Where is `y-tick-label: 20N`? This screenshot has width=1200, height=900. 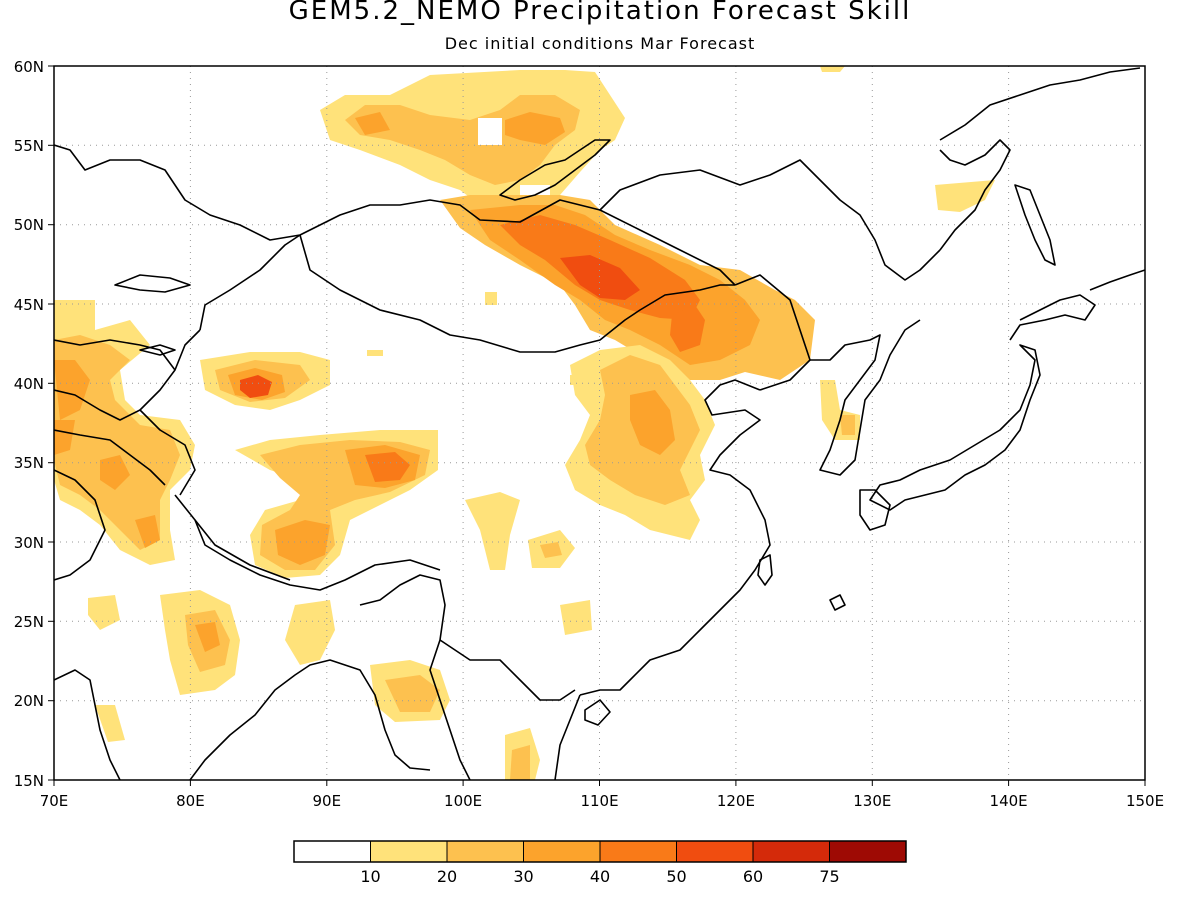 y-tick-label: 20N is located at coordinates (29, 701).